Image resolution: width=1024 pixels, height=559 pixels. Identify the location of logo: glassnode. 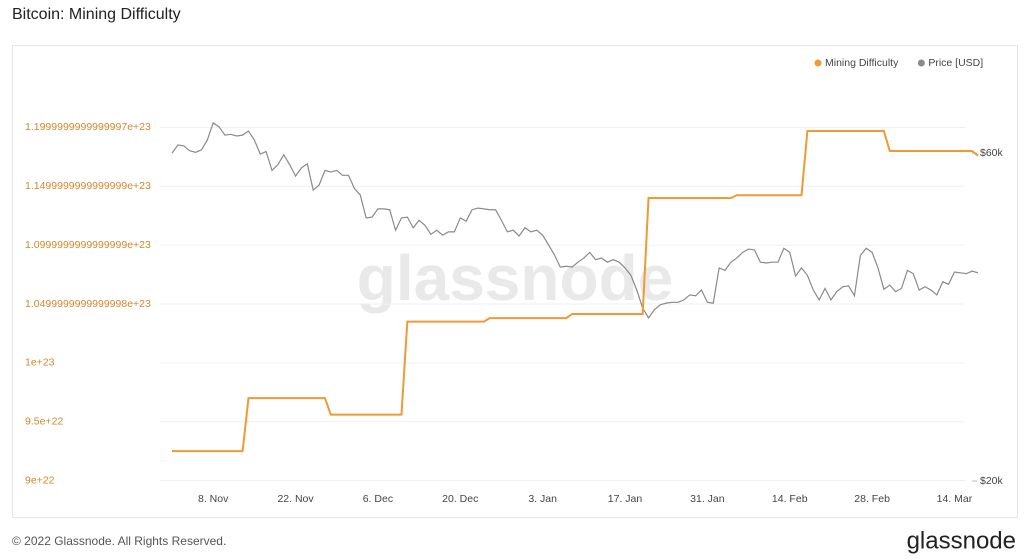
(961, 540).